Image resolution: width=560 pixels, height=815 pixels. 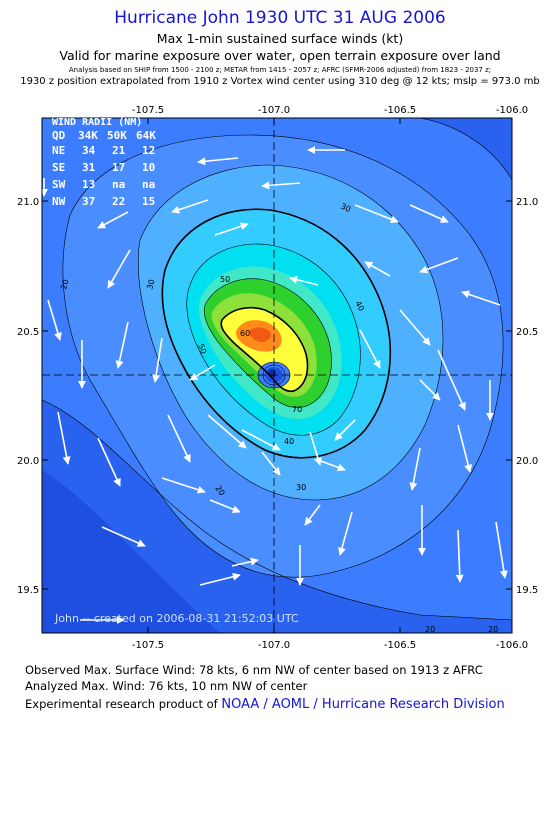 I want to click on wind-radii-row: NW 37 22 15, so click(x=103, y=201).